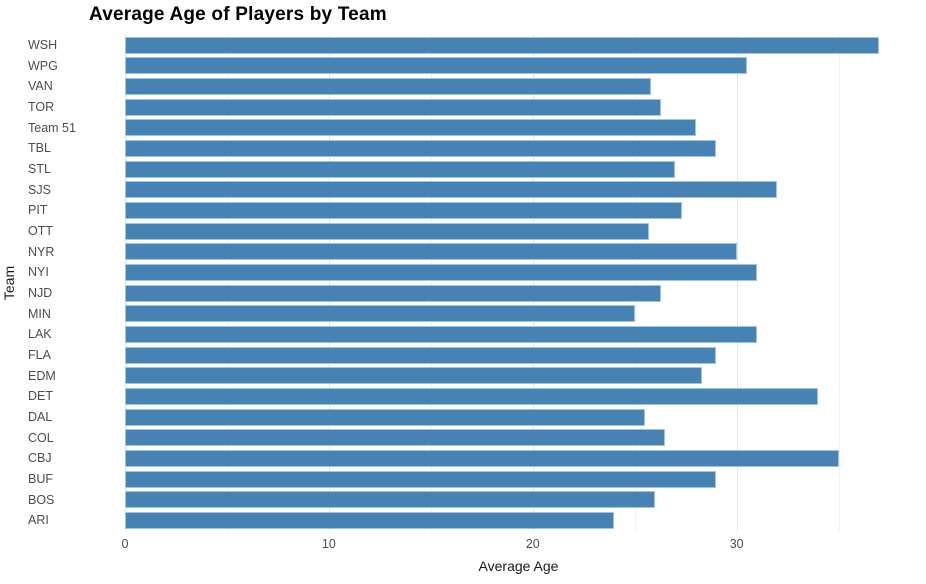 This screenshot has width=926, height=584. Describe the element at coordinates (40, 86) in the screenshot. I see `y-tick-label: VAN` at that location.